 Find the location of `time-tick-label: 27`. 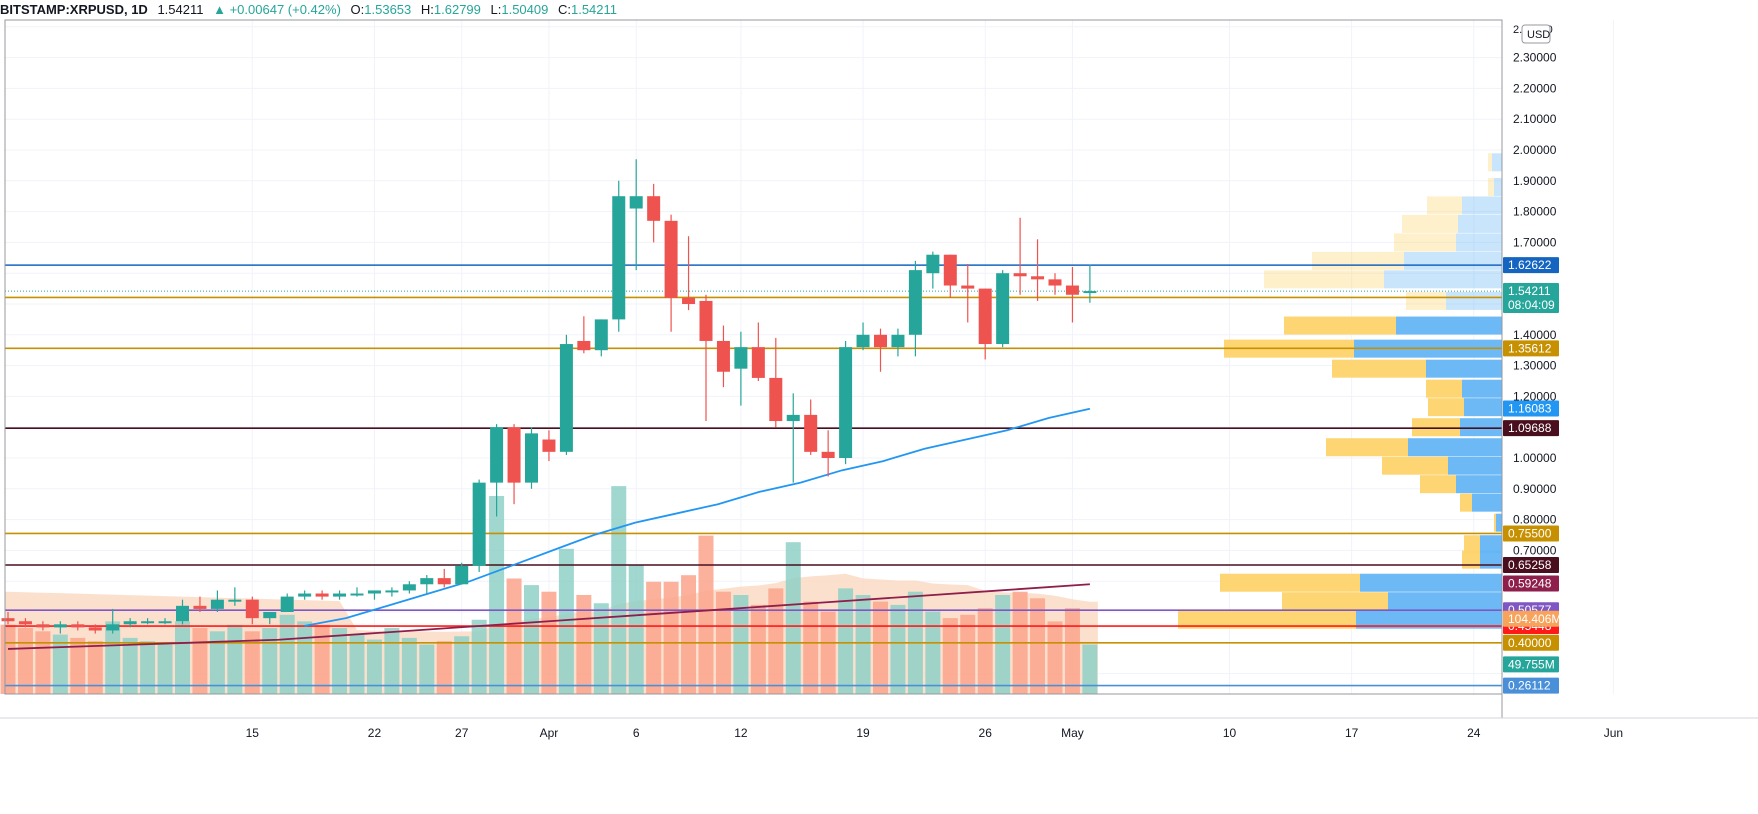

time-tick-label: 27 is located at coordinates (462, 733).